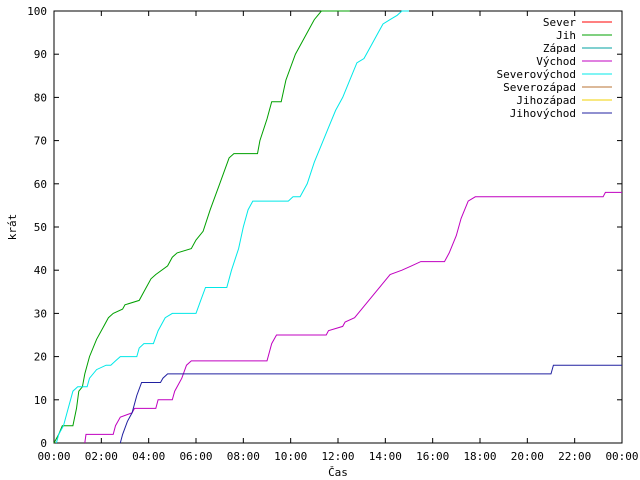 The height and width of the screenshot is (480, 640). Describe the element at coordinates (195, 456) in the screenshot. I see `x-tick-label: 06:00` at that location.